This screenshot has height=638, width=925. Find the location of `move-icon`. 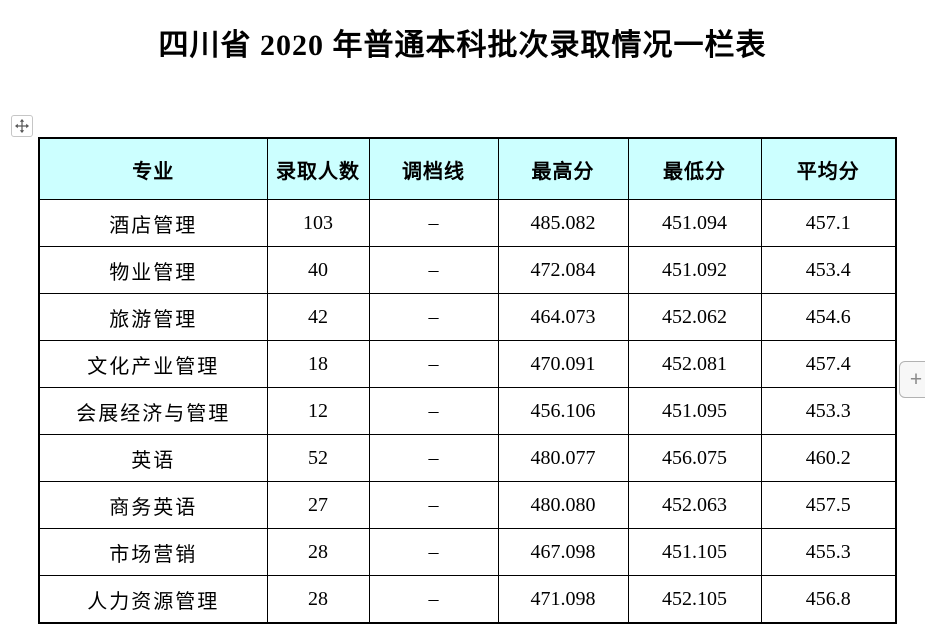

move-icon is located at coordinates (22, 126).